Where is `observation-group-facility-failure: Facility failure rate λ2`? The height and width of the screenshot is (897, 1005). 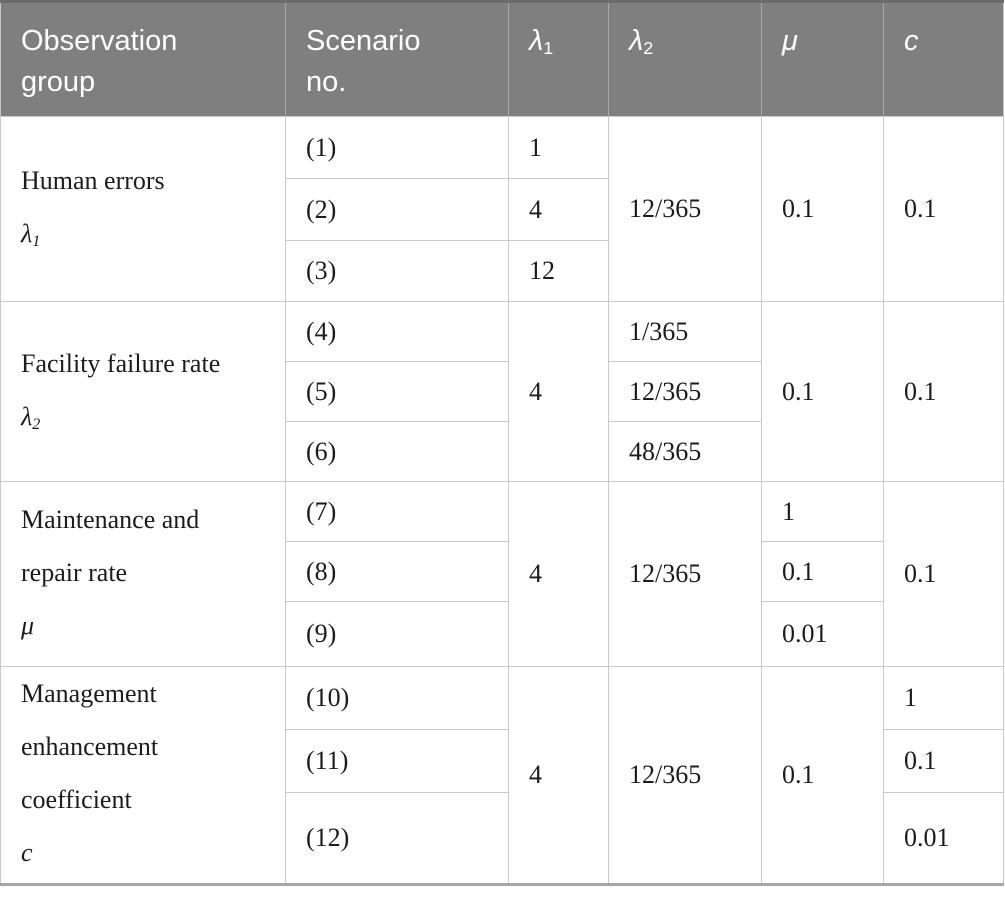
observation-group-facility-failure: Facility failure rate λ2 is located at coordinates (143, 391).